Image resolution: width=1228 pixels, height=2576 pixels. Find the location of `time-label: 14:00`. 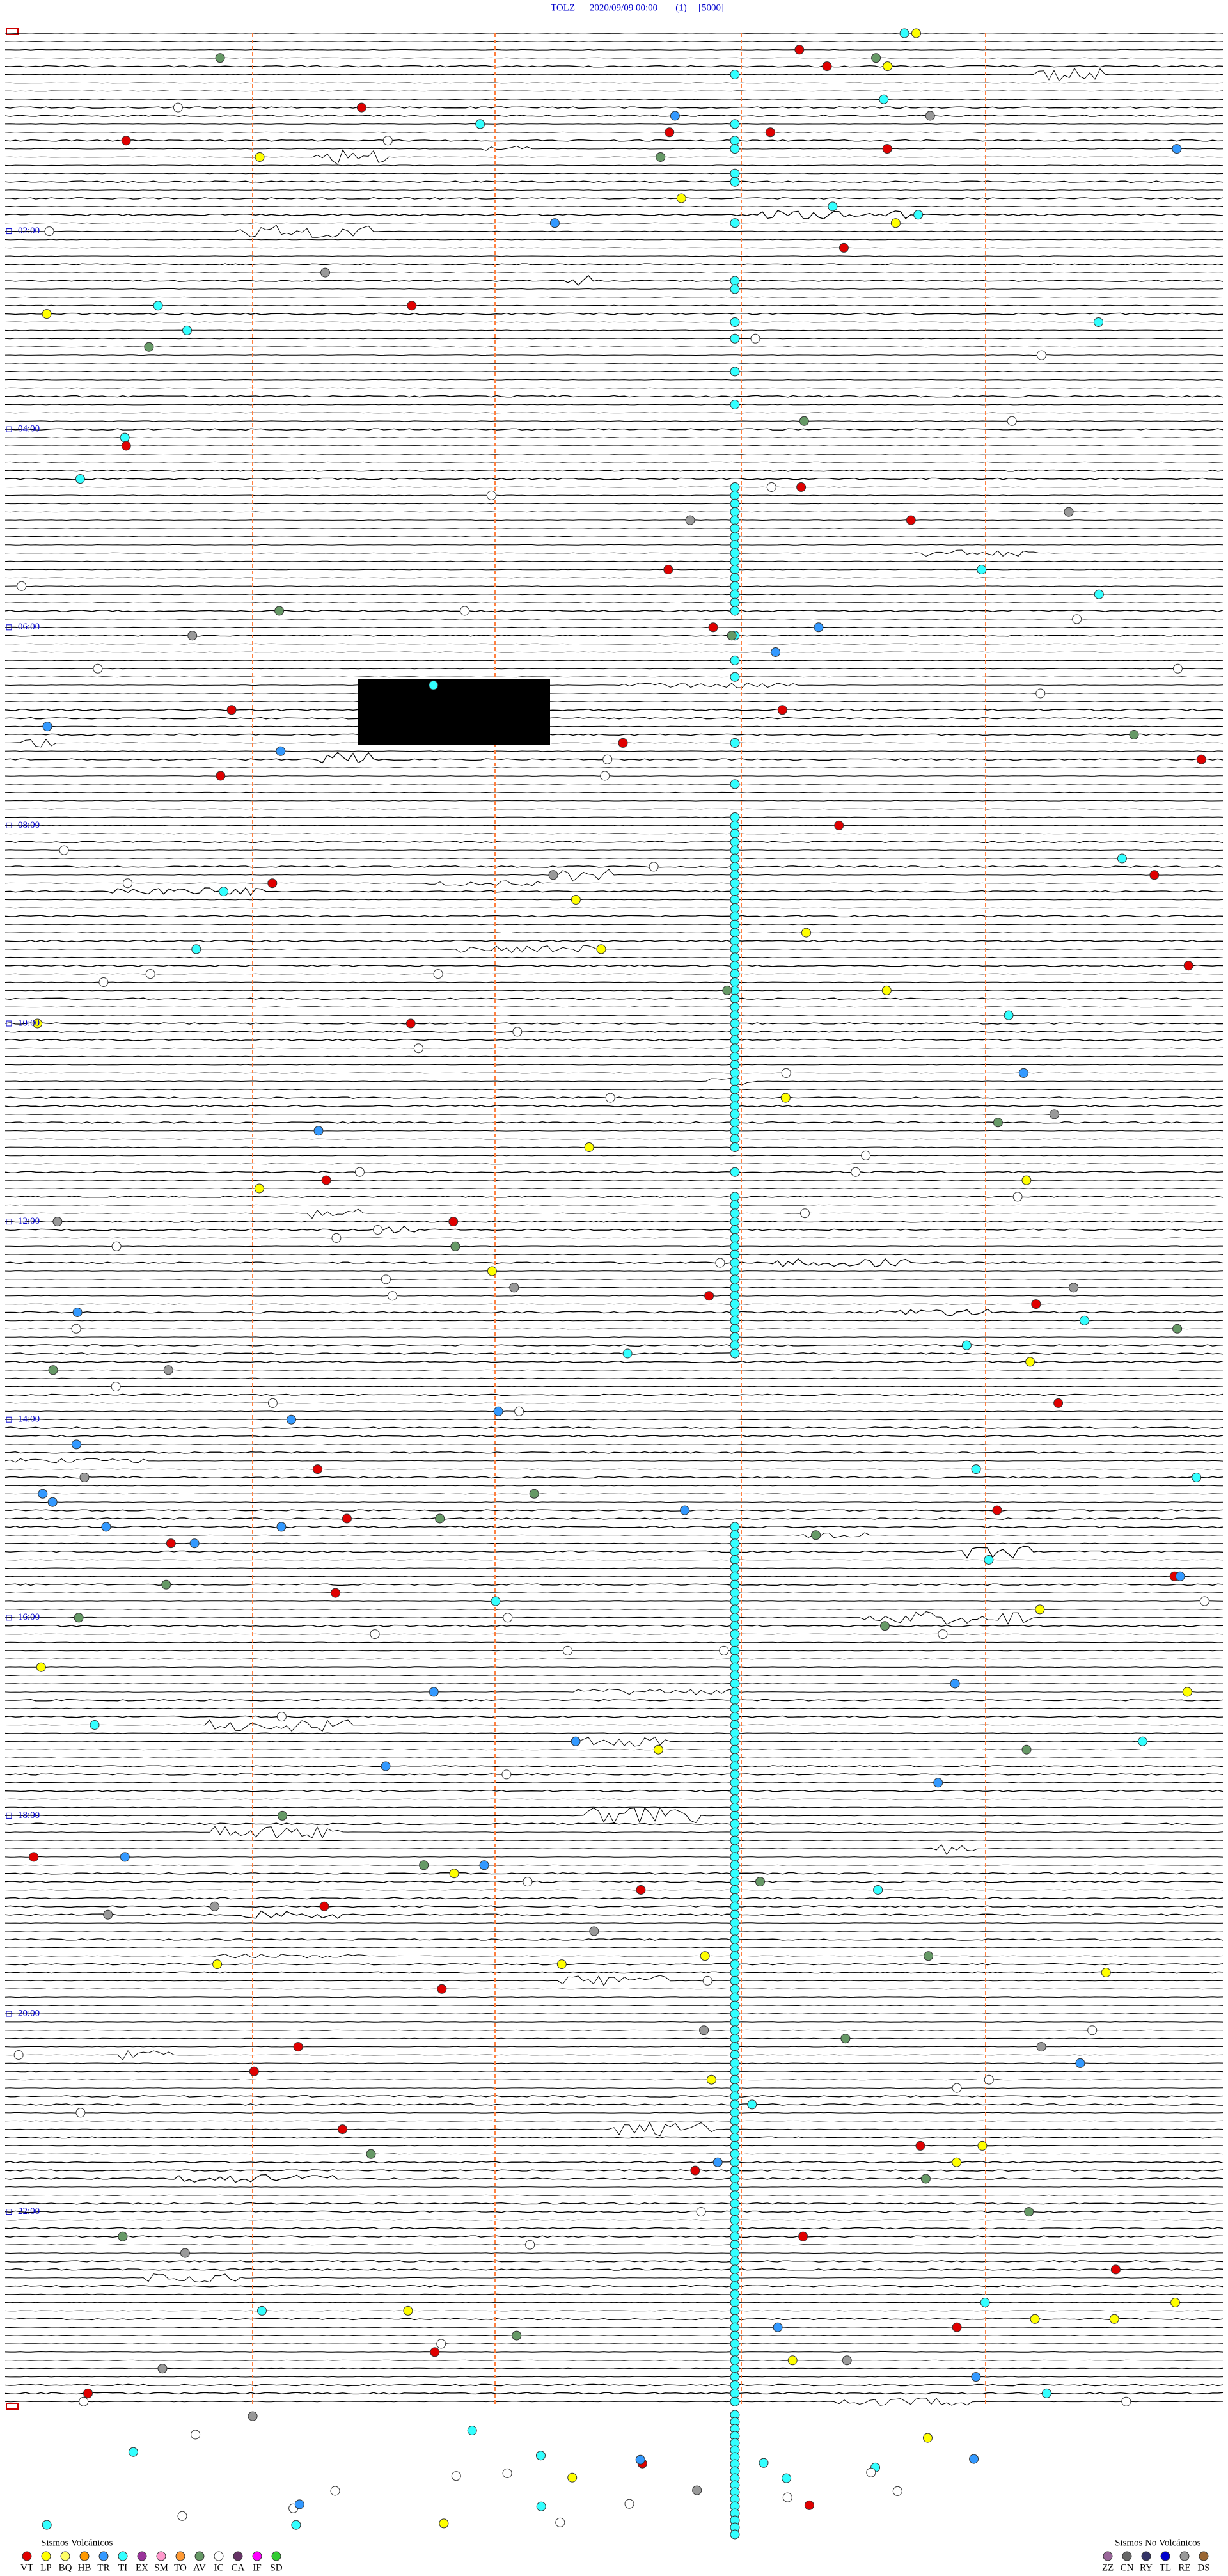

time-label: 14:00 is located at coordinates (29, 1419).